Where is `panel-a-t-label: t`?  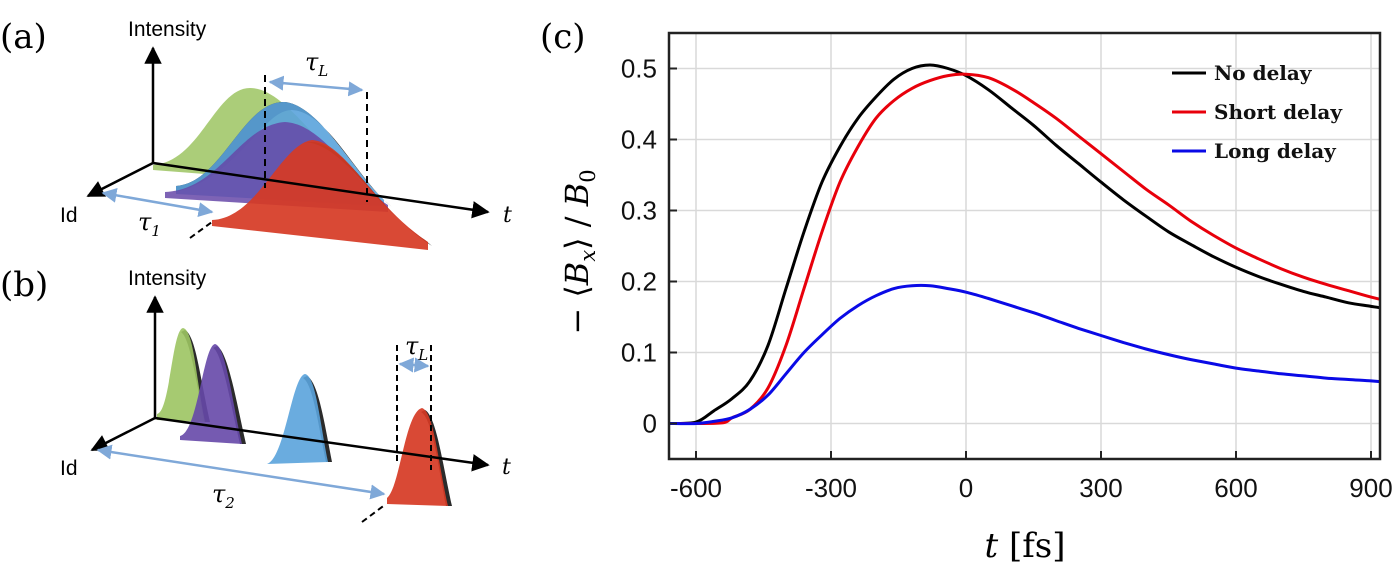
panel-a-t-label: t is located at coordinates (507, 215).